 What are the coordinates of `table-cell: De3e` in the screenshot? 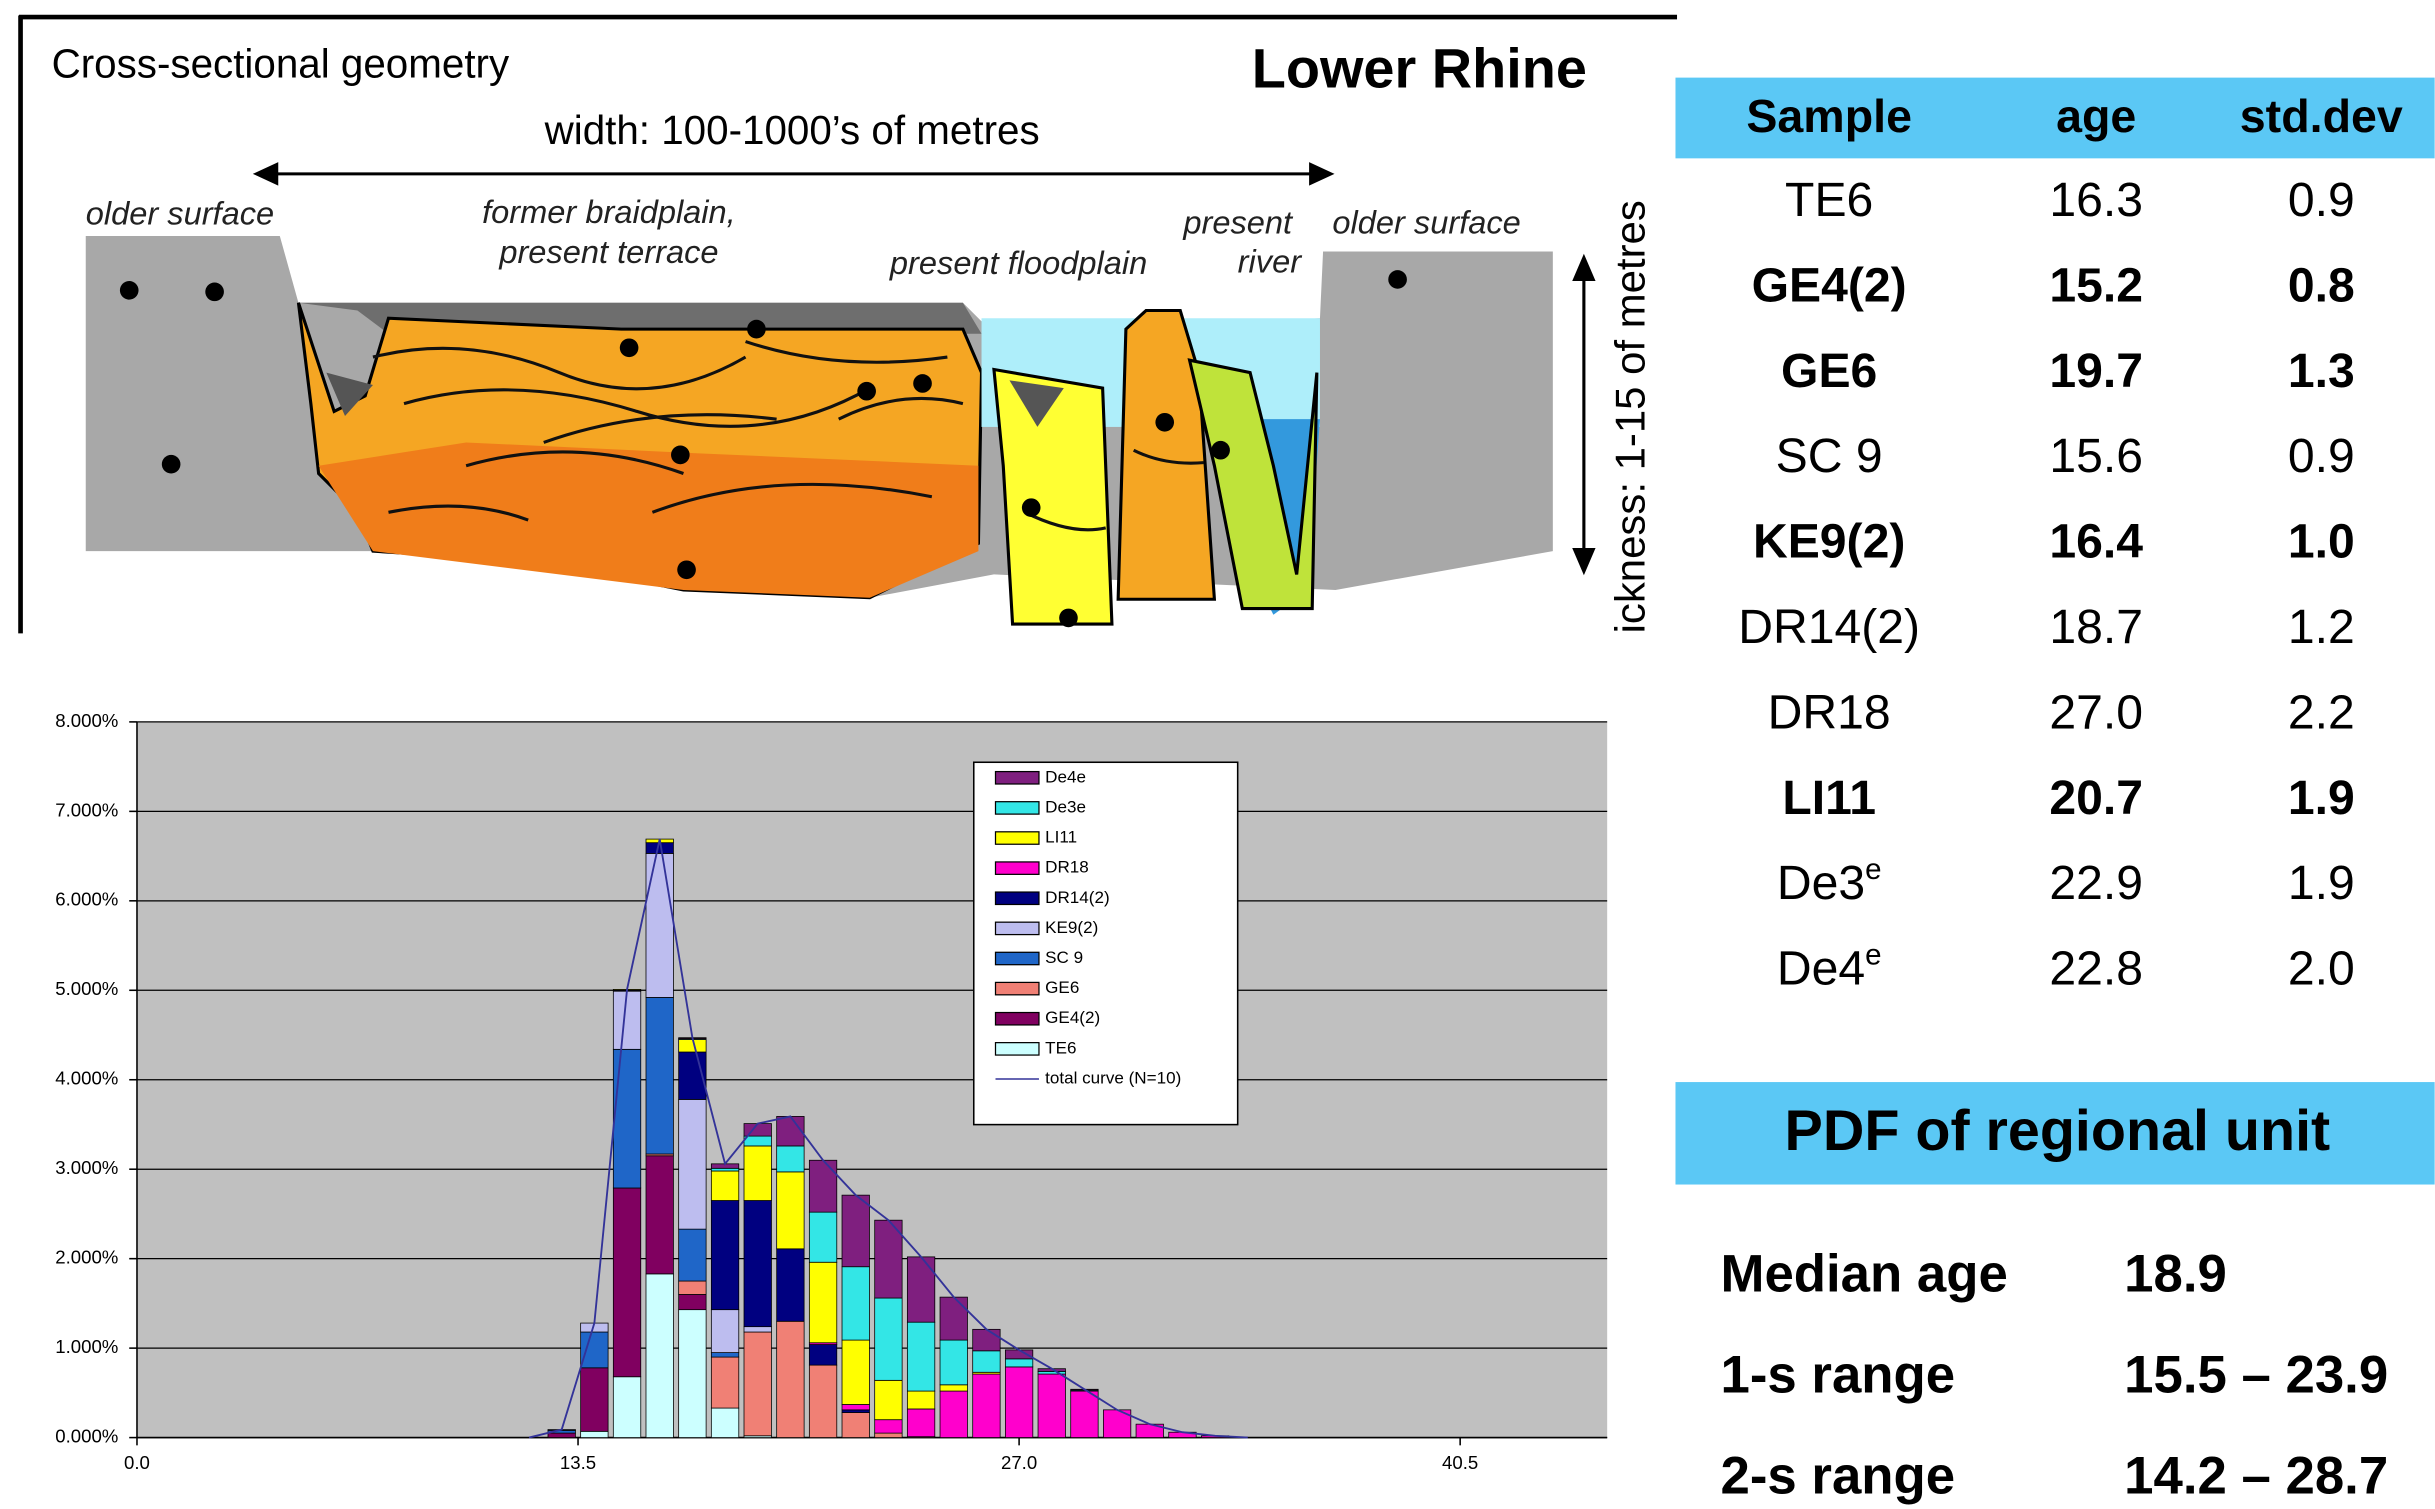 It's located at (1829, 881).